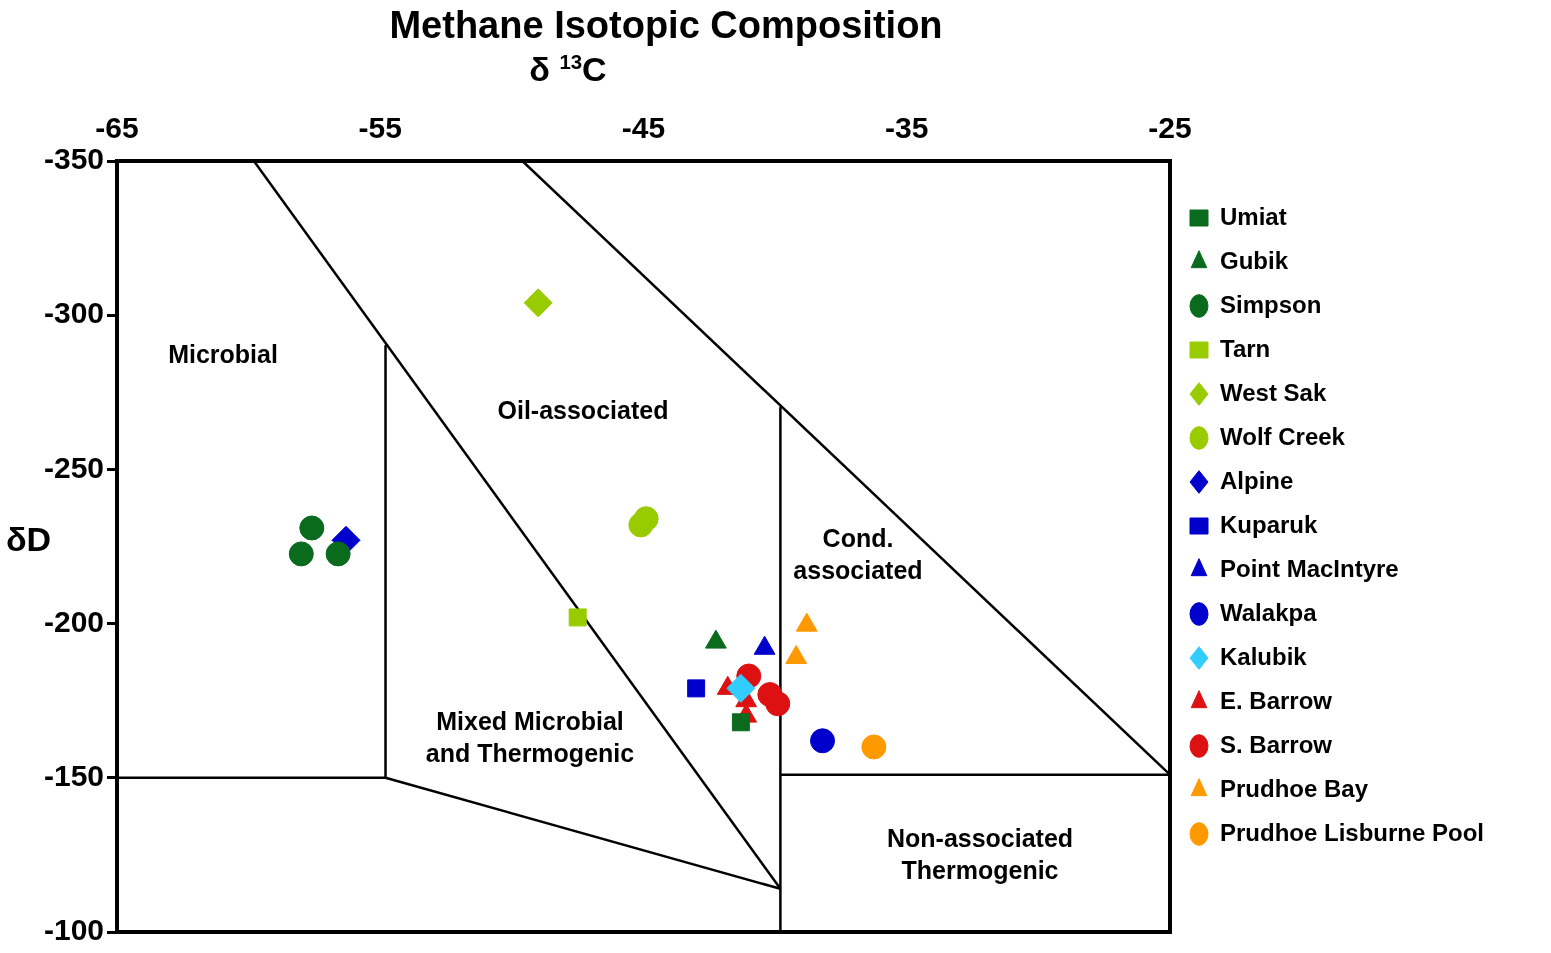 This screenshot has height=953, width=1551. Describe the element at coordinates (1253, 216) in the screenshot. I see `legend-label: Umiat` at that location.